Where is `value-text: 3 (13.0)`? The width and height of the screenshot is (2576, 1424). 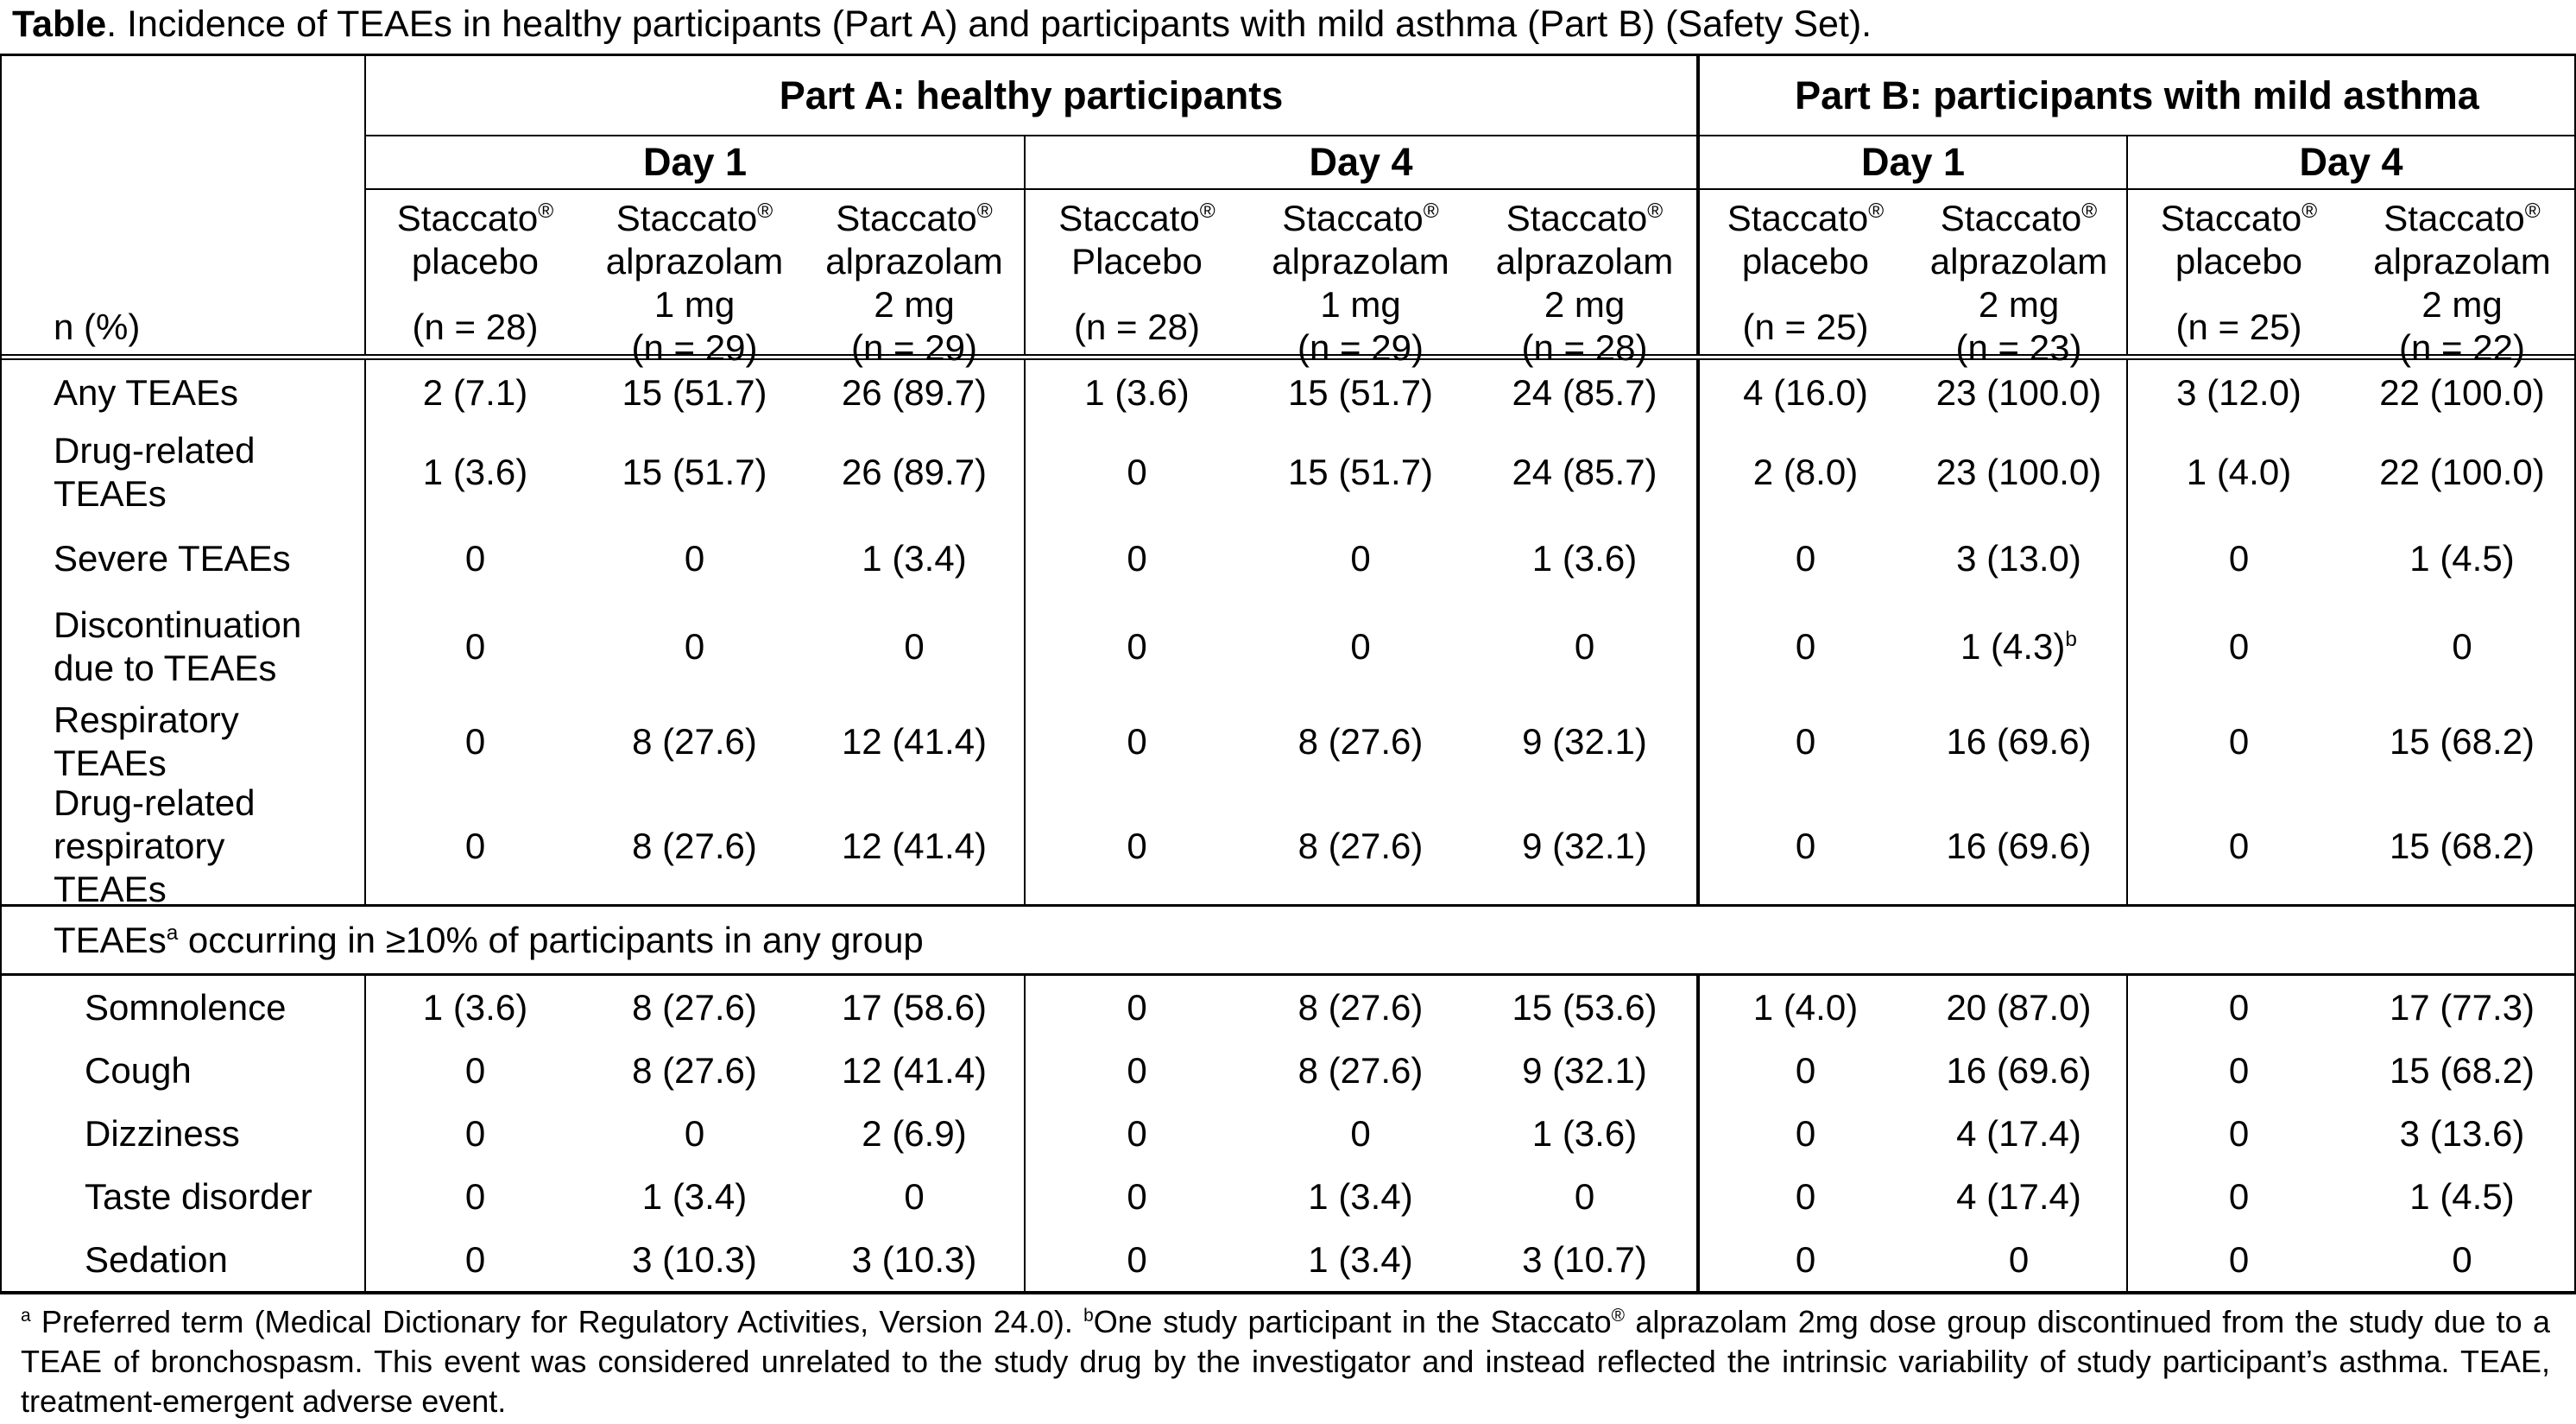
value-text: 3 (13.0) is located at coordinates (2018, 558).